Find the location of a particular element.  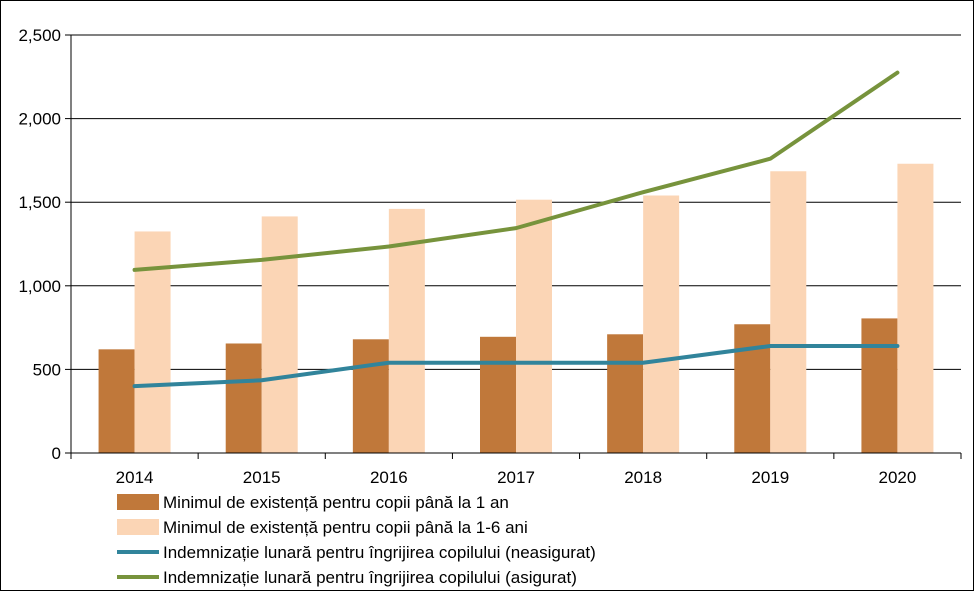

y-tick-label: 1,000 is located at coordinates (39, 286).